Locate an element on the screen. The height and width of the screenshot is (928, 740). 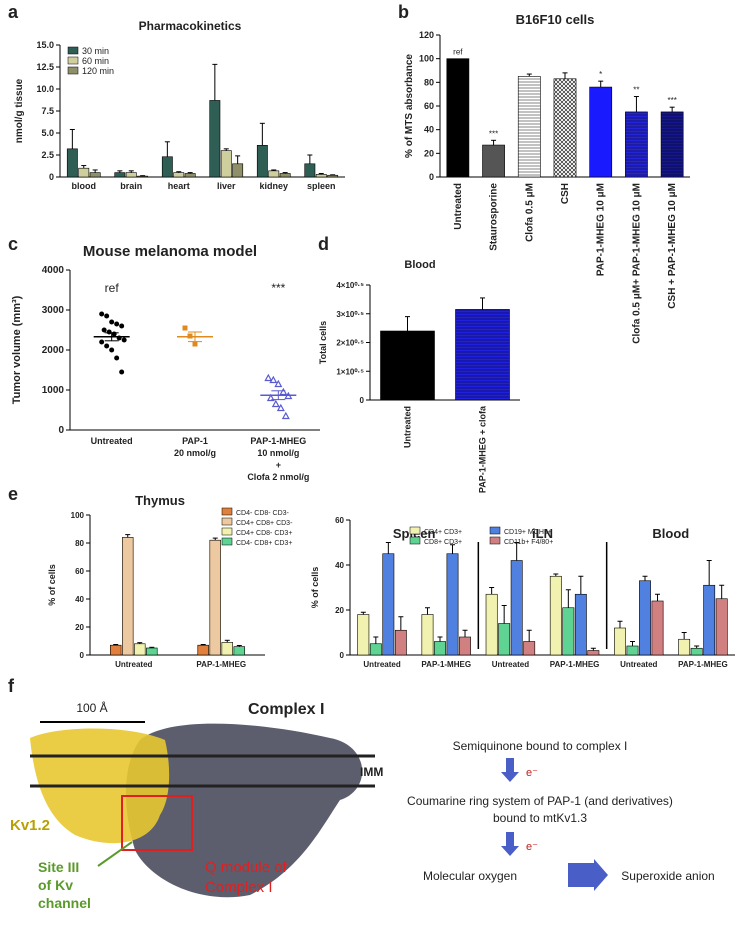
chart-title: B16F10 cells is located at coordinates (555, 19).